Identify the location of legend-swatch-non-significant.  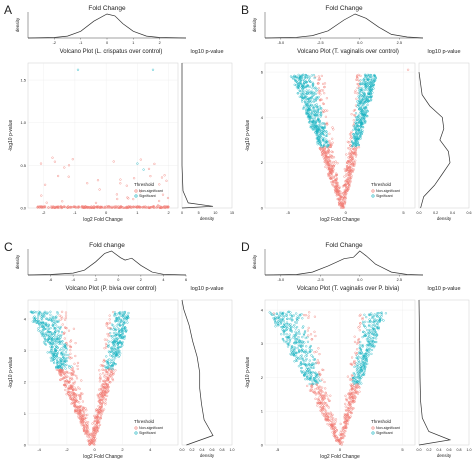
(373, 191).